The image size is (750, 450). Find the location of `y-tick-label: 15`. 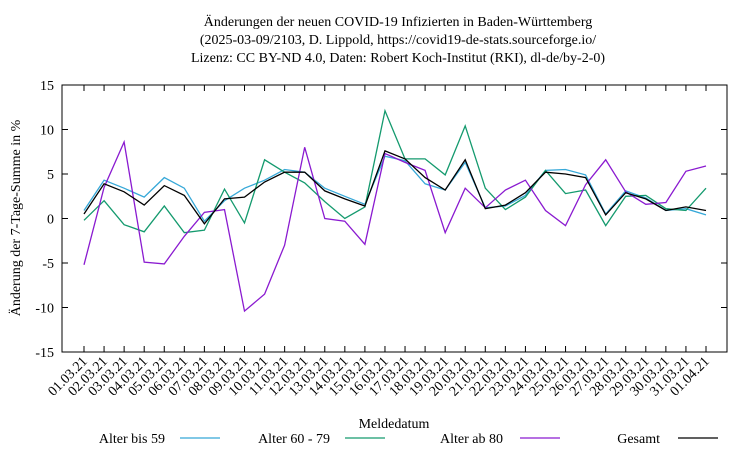

y-tick-label: 15 is located at coordinates (47, 86).